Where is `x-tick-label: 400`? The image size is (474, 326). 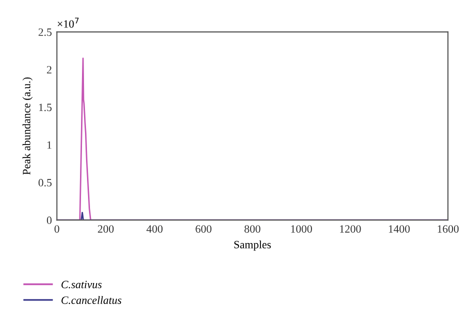 x-tick-label: 400 is located at coordinates (154, 229).